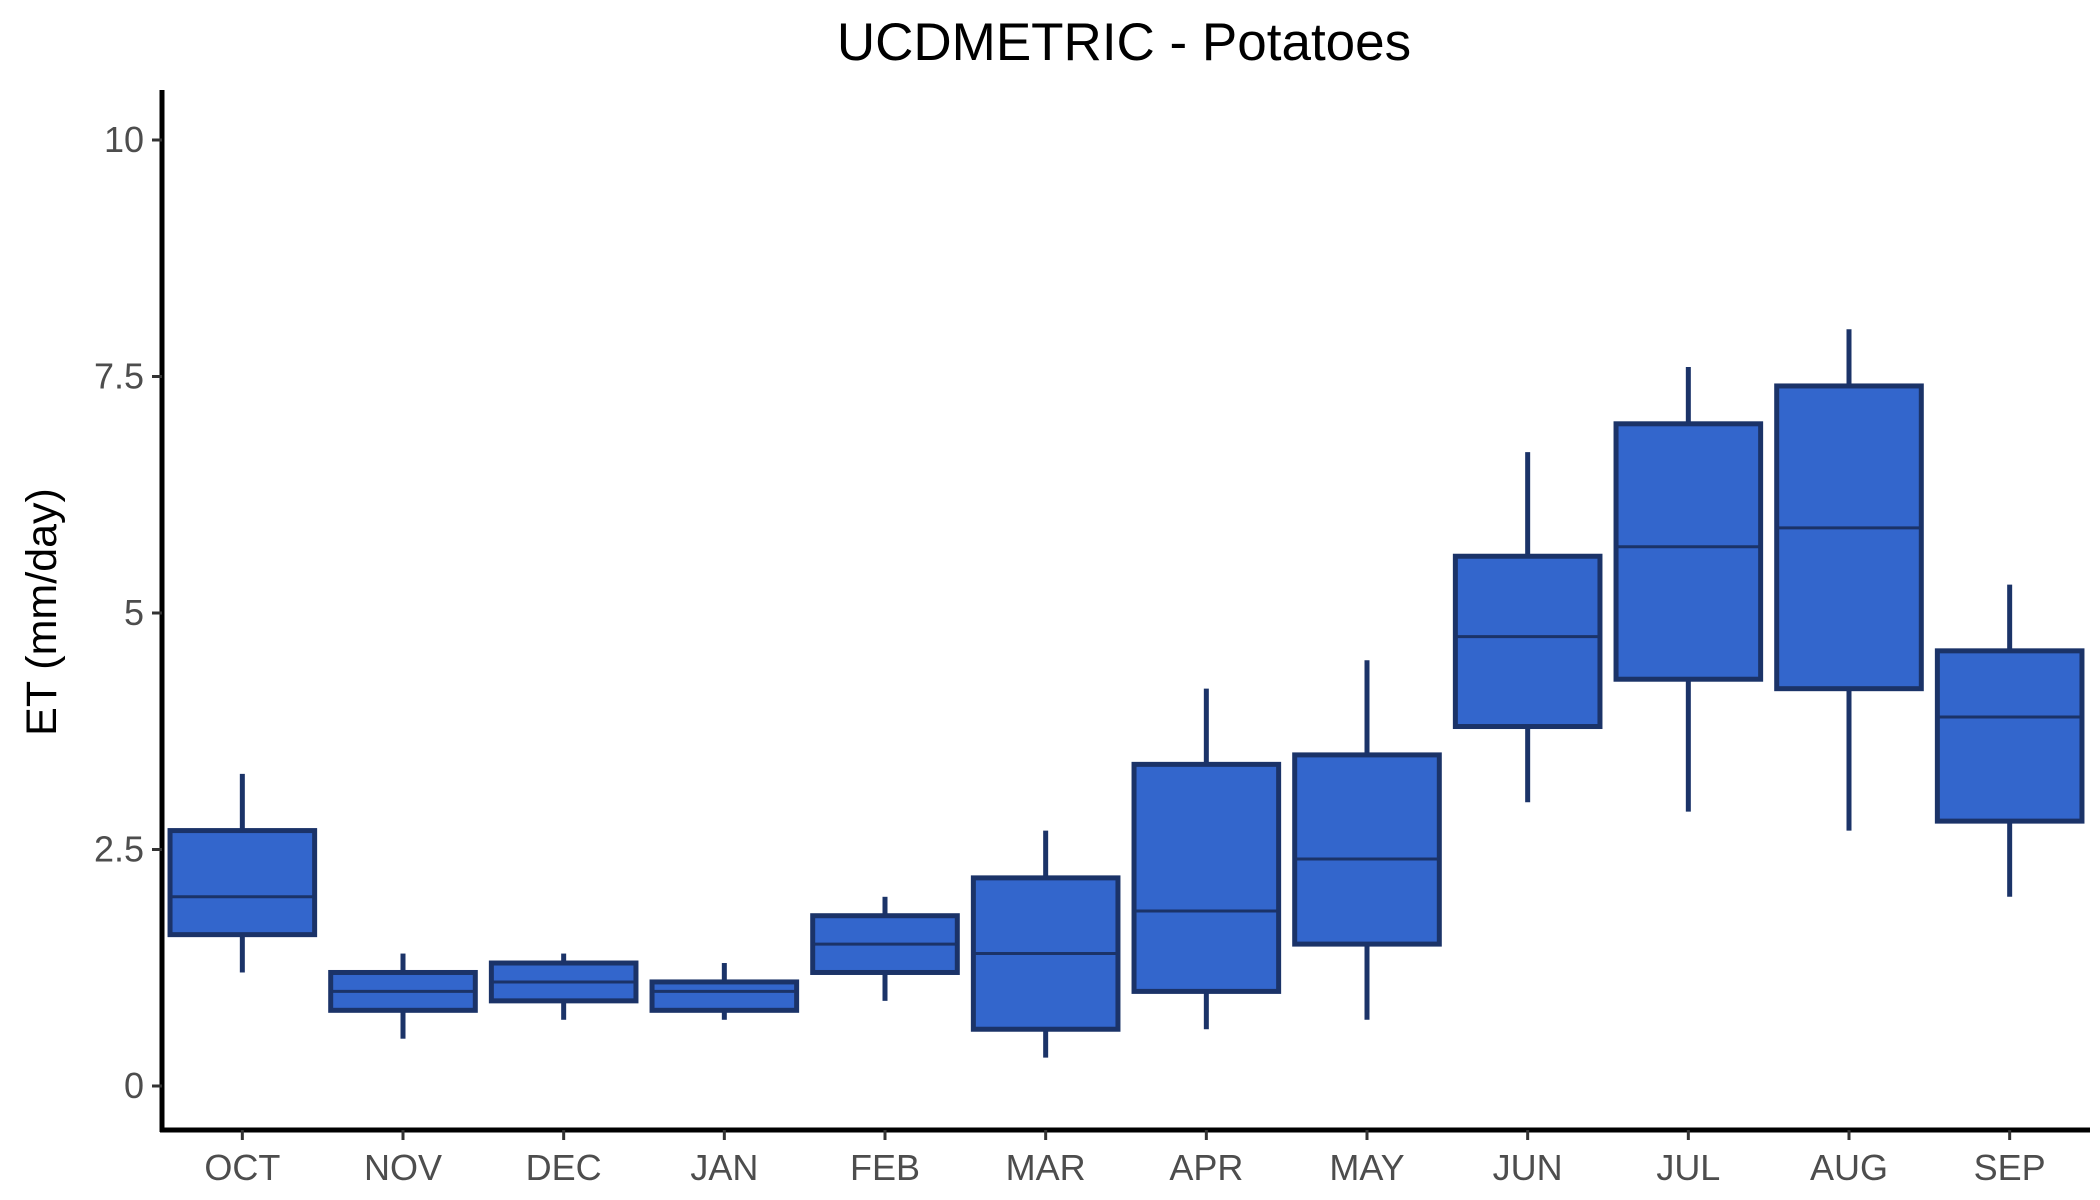 Image resolution: width=2100 pixels, height=1200 pixels. What do you see at coordinates (1527, 641) in the screenshot?
I see `box-jun` at bounding box center [1527, 641].